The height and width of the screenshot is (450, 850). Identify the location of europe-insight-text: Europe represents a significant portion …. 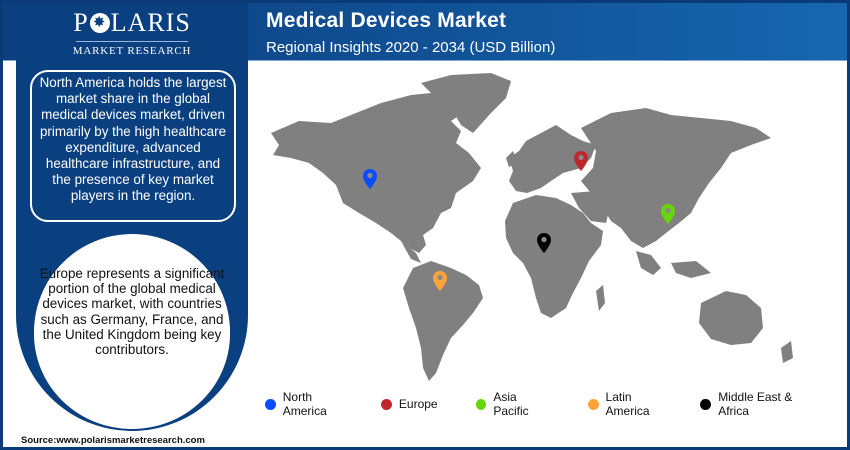
(132, 312).